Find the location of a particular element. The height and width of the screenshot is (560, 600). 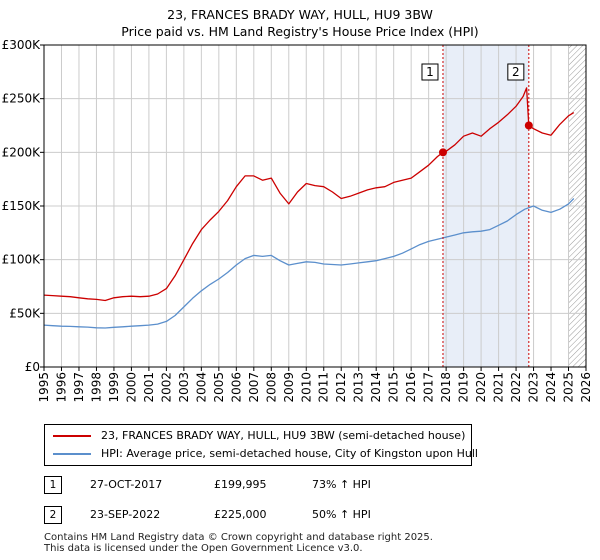

transaction-row: 1 27-OCT-2017 £199,995 73% ↑ HPI is located at coordinates (314, 486).